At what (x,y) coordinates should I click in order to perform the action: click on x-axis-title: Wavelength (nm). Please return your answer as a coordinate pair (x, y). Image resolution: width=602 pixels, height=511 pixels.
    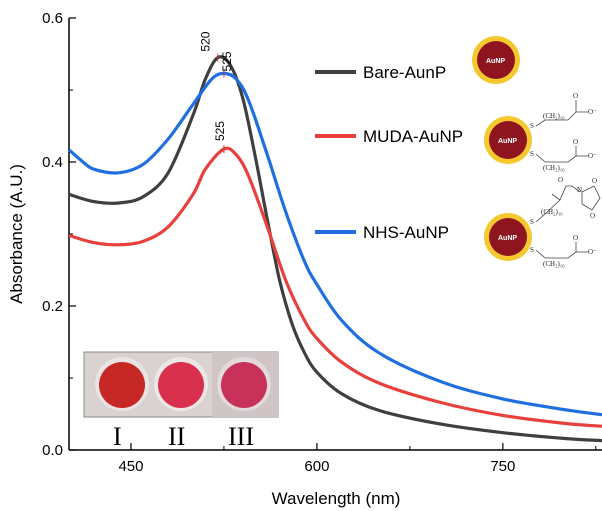
    Looking at the image, I should click on (336, 498).